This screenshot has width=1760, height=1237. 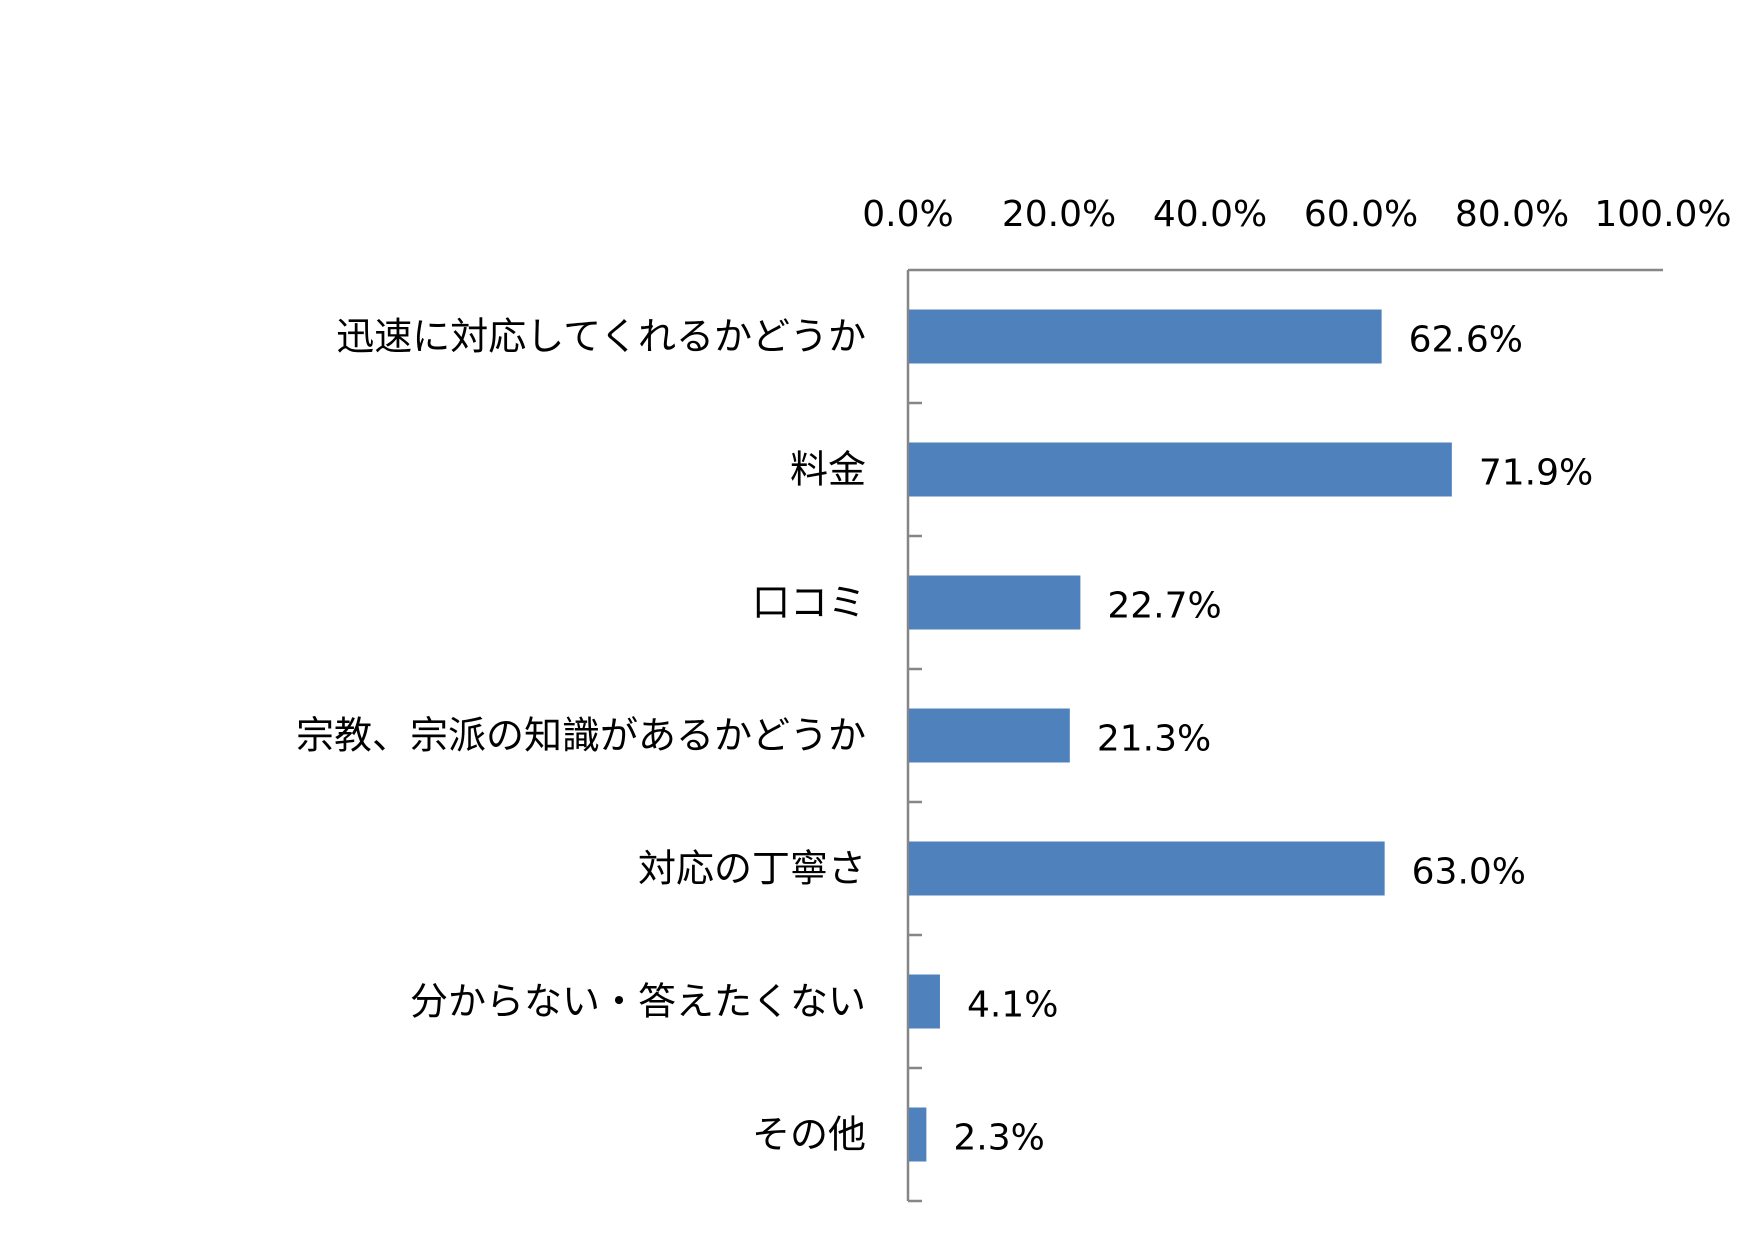 I want to click on x-tick-label: 40.0%, so click(x=1210, y=214).